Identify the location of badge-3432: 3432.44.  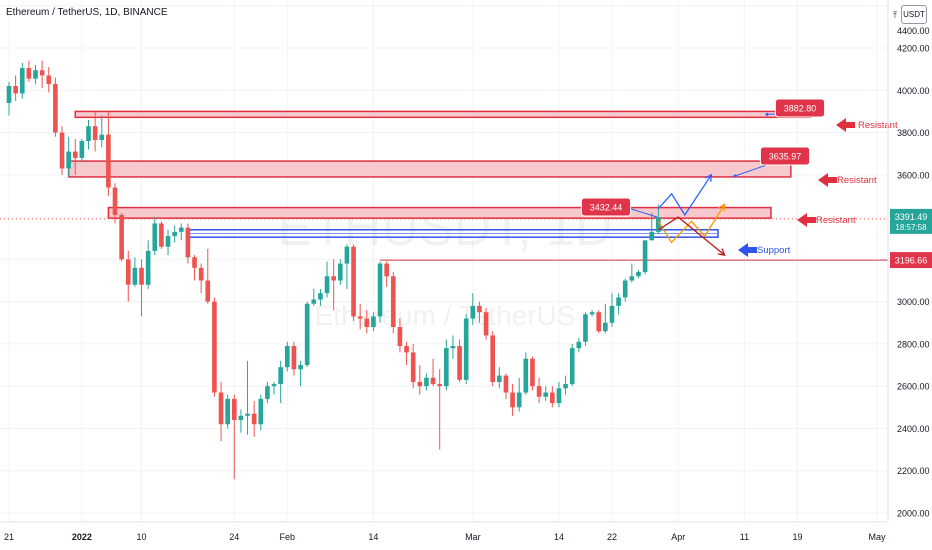
(606, 207).